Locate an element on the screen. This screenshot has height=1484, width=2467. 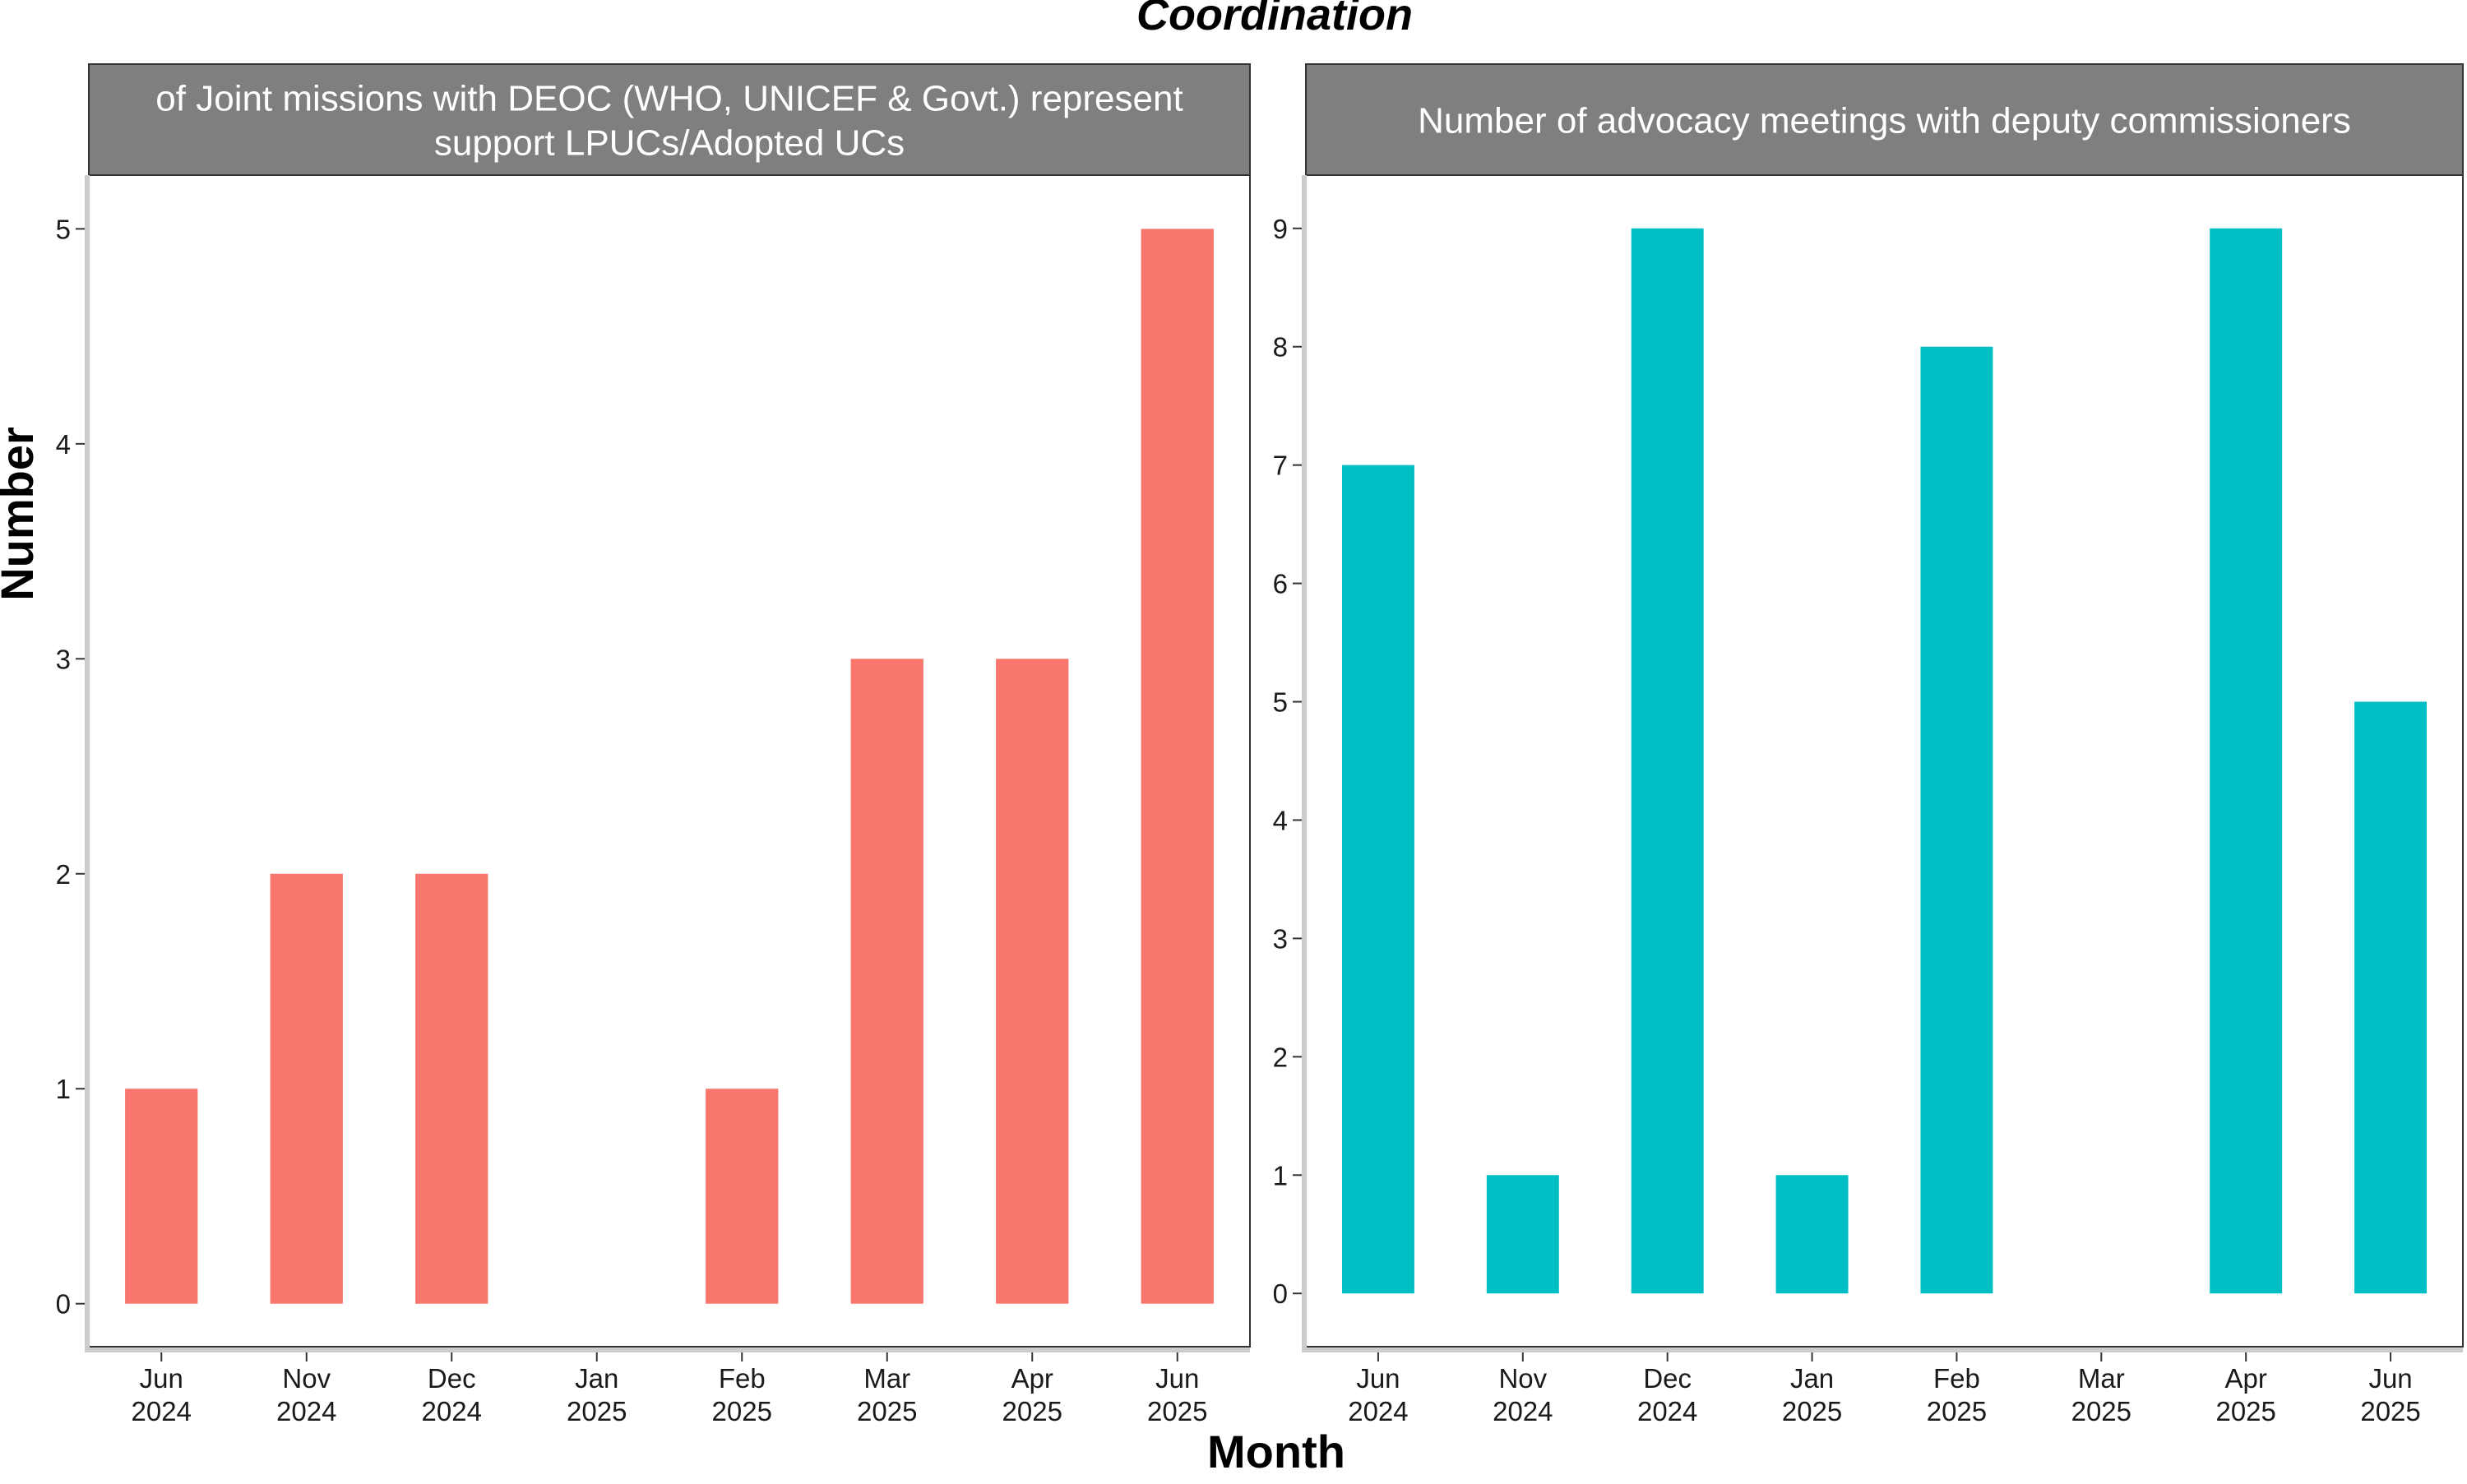
y-tick-label: 6 is located at coordinates (1280, 584).